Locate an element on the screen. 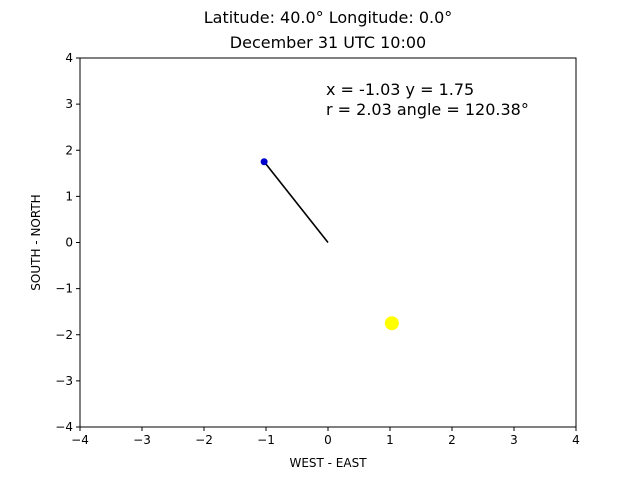 Image resolution: width=640 pixels, height=480 pixels. y-tick-label: −4 is located at coordinates (64, 427).